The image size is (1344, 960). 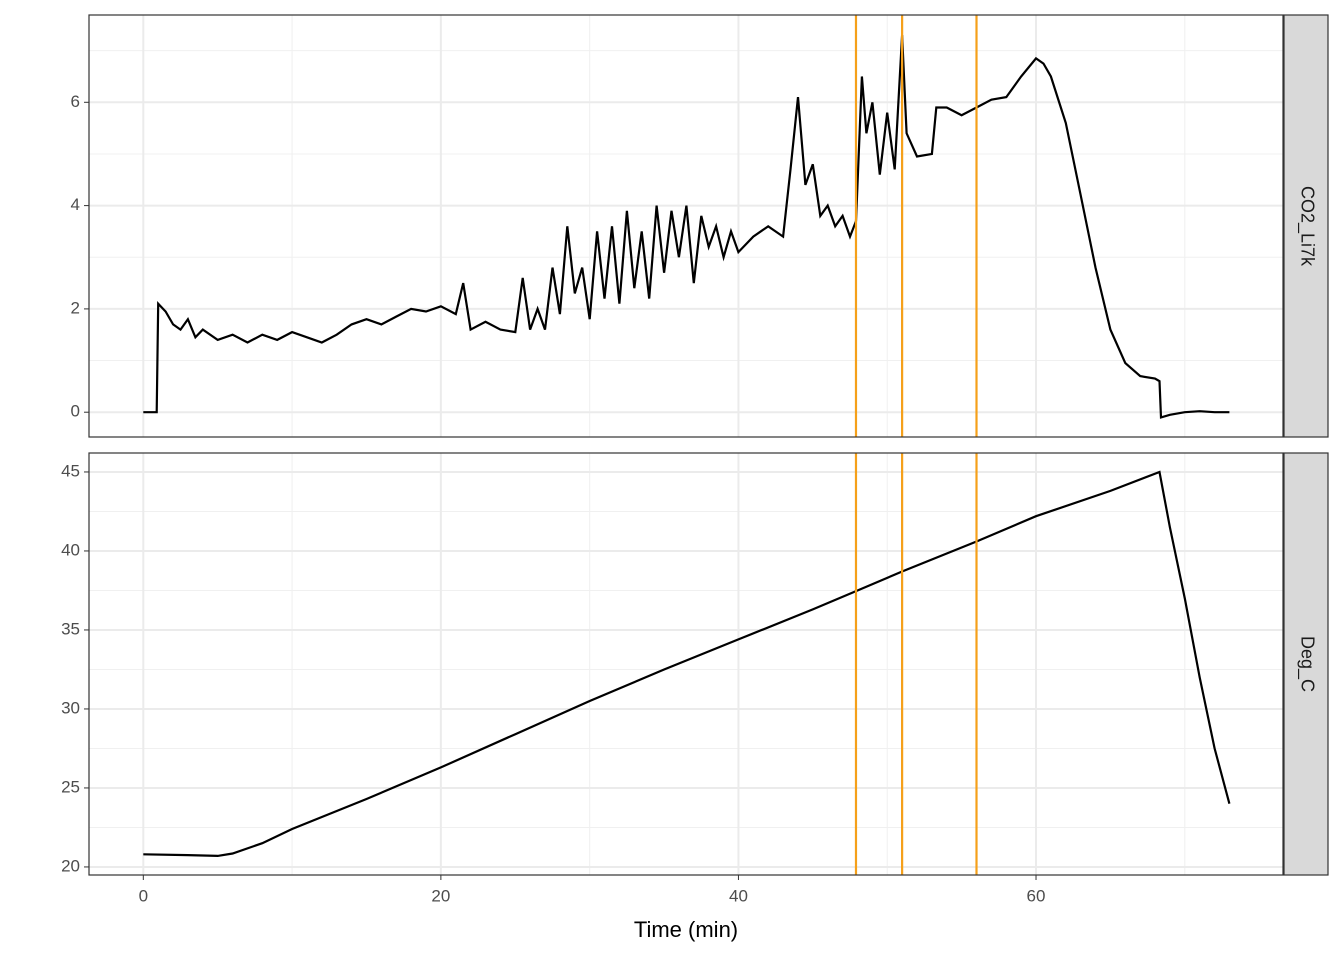 I want to click on x-axis-label: Time (min), so click(x=686, y=929).